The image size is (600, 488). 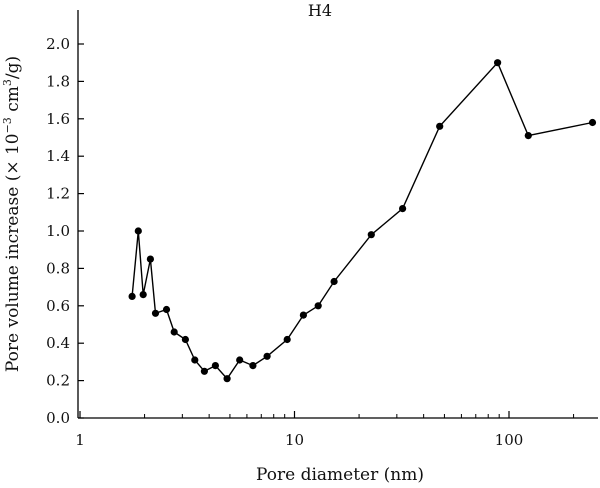 What do you see at coordinates (58, 343) in the screenshot?
I see `y-tick-label: 0.4` at bounding box center [58, 343].